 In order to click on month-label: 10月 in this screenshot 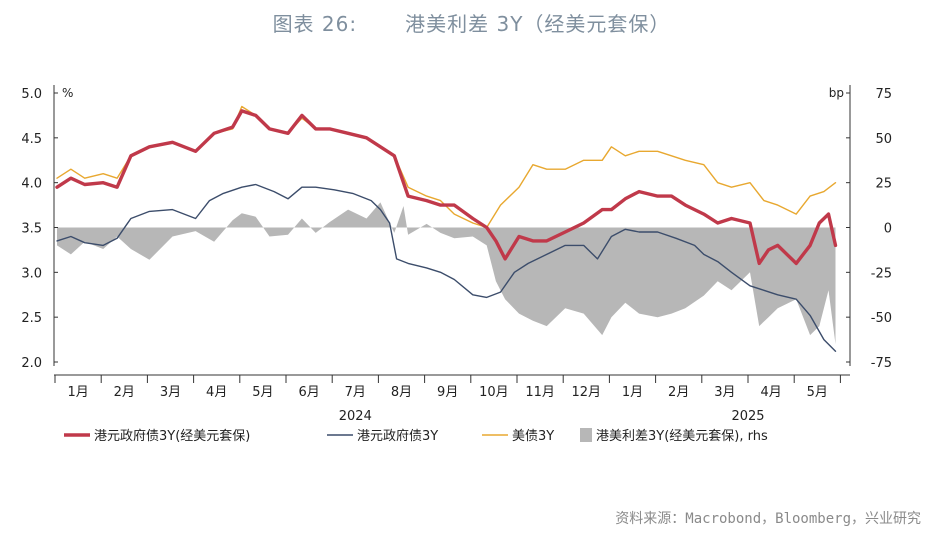, I will do `click(494, 392)`.